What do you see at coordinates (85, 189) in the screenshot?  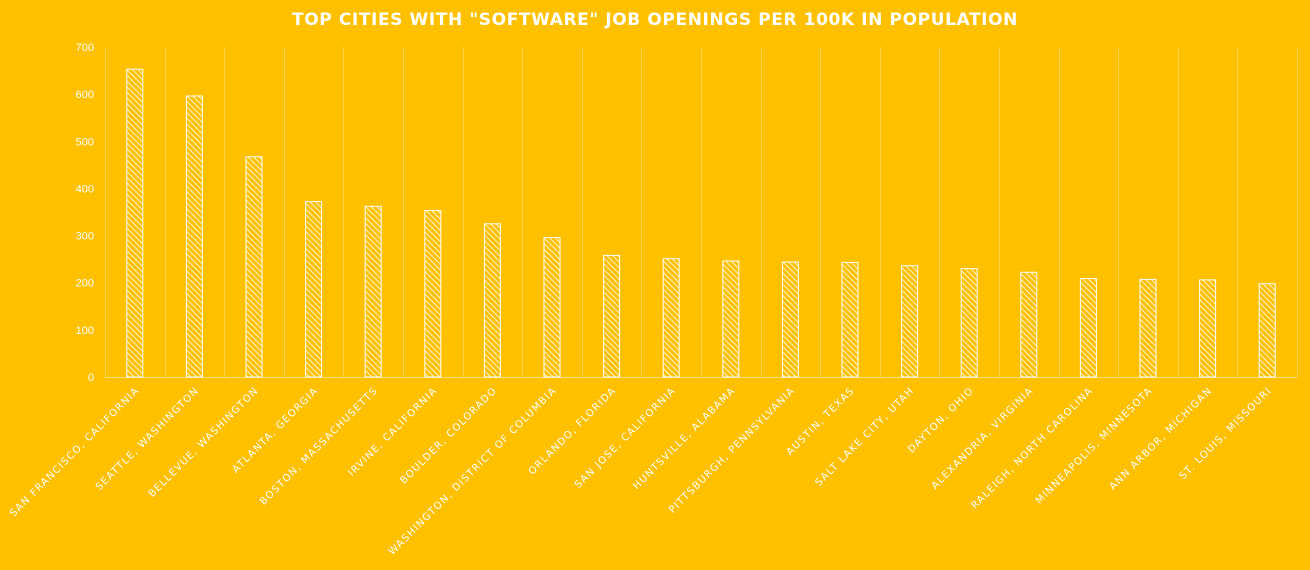 I see `y-tick-label: 400` at bounding box center [85, 189].